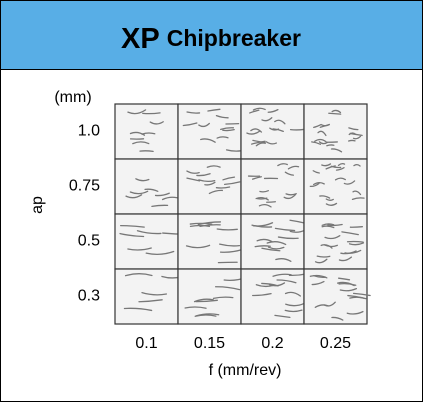 The height and width of the screenshot is (407, 423). What do you see at coordinates (272, 343) in the screenshot?
I see `x-tick-label: 0.2` at bounding box center [272, 343].